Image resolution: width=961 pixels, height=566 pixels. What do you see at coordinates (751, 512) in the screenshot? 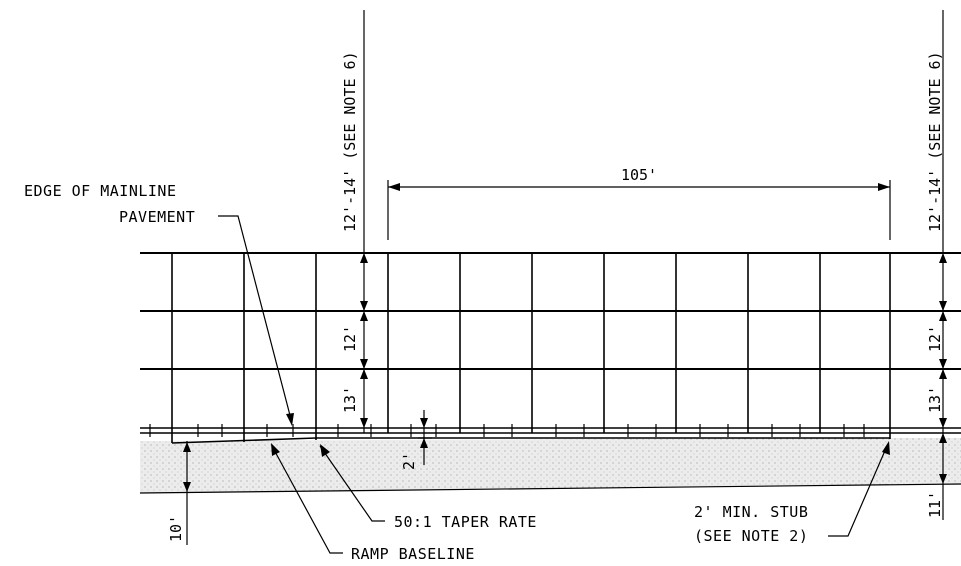
I see `label-stub-line1: 2' MIN. STUB` at bounding box center [751, 512].